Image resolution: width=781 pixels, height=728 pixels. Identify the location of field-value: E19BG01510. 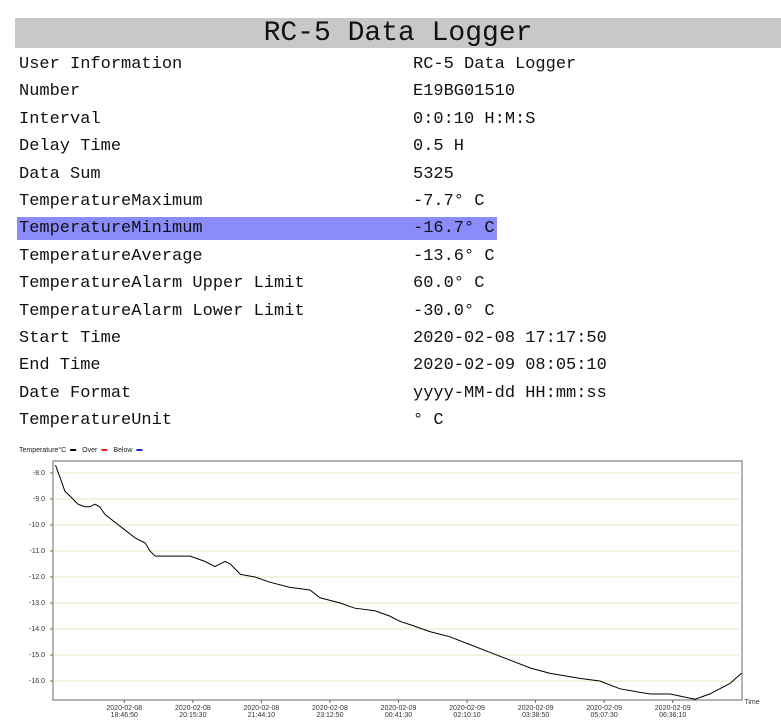
(464, 92).